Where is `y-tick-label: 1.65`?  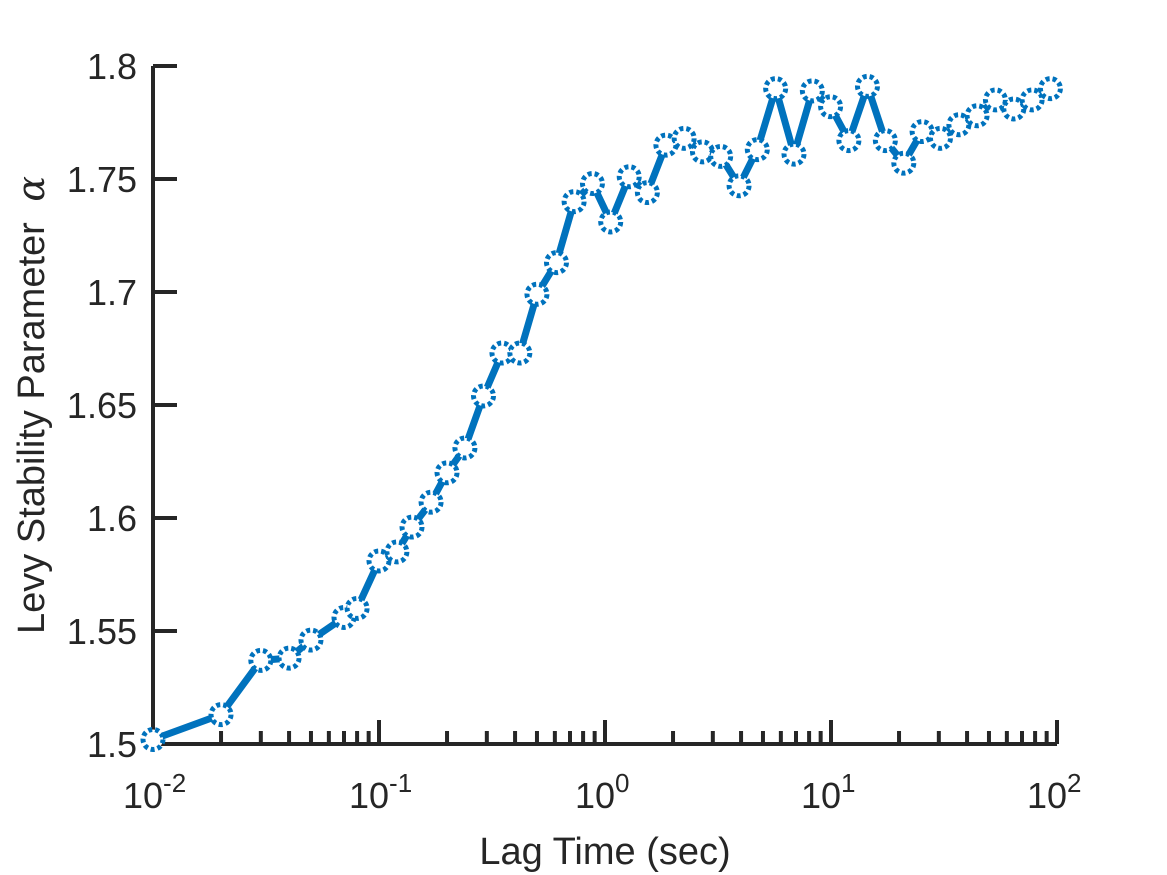
y-tick-label: 1.65 is located at coordinates (102, 405).